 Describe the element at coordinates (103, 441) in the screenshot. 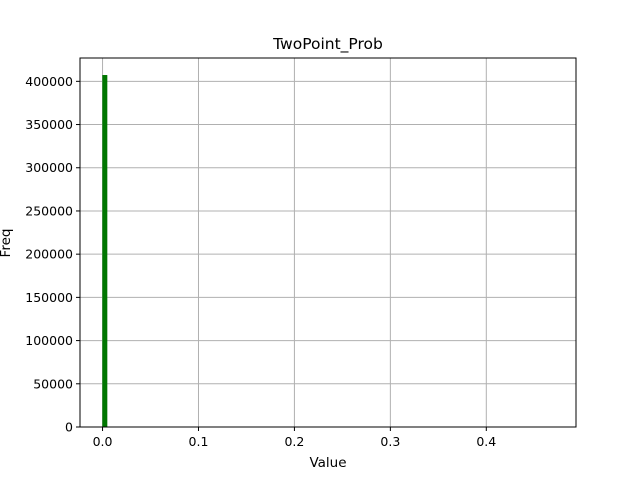

I see `x-tick-label: 0.0` at that location.